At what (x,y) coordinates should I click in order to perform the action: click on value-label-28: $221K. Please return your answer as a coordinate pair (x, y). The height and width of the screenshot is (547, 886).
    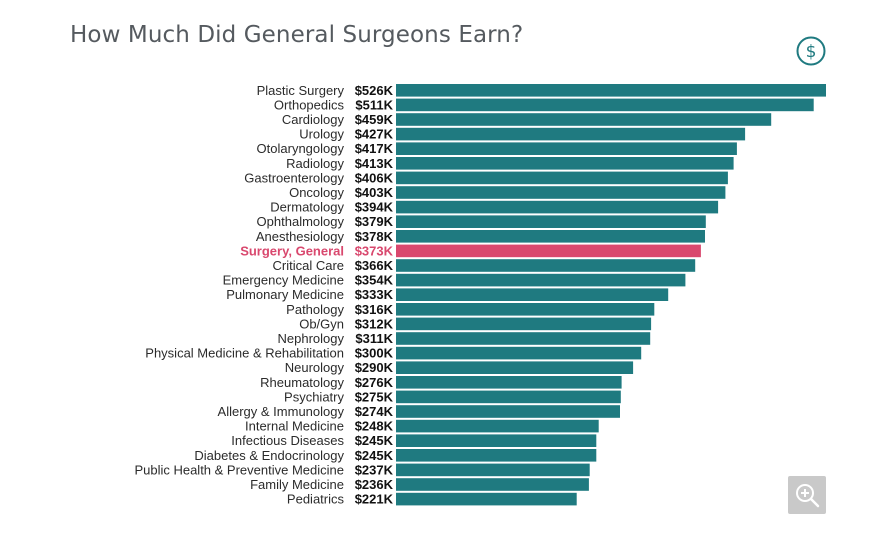
    Looking at the image, I should click on (374, 499).